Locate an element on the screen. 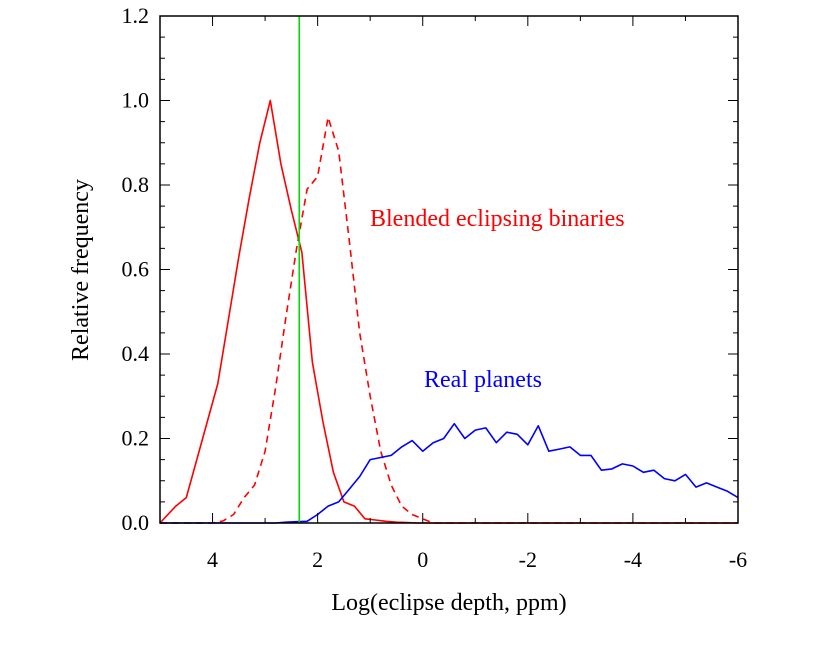 This screenshot has height=646, width=830. y-axis-label: Relative frequency is located at coordinates (81, 270).